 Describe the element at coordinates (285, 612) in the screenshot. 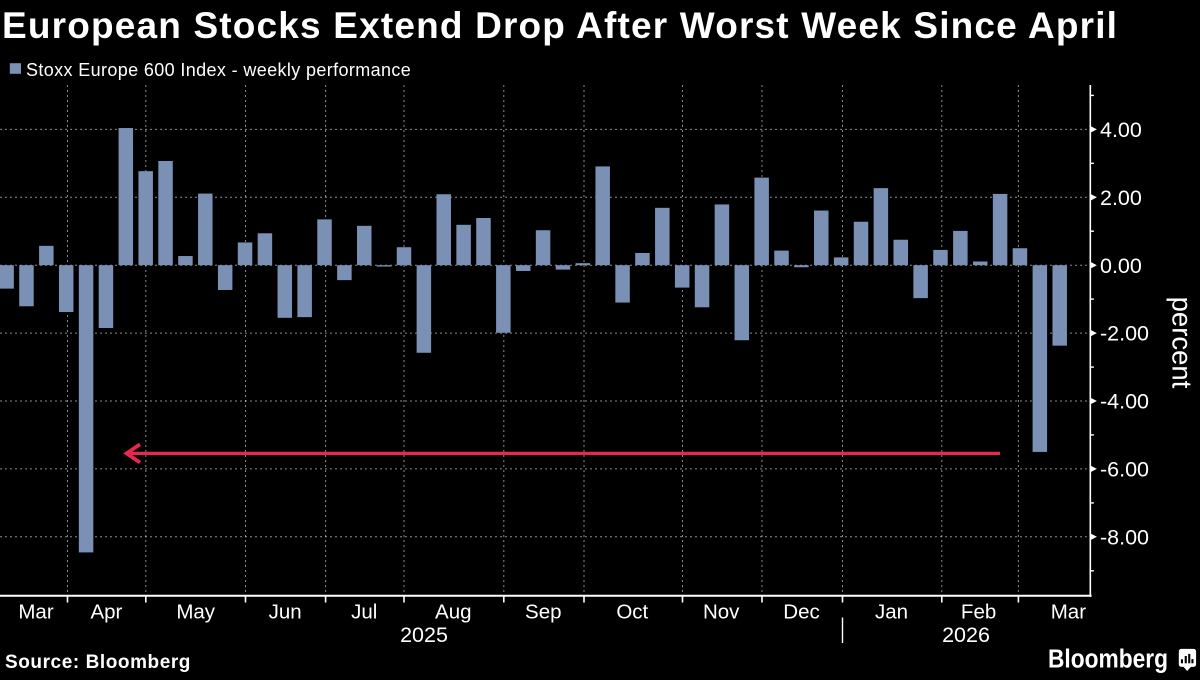

I see `svg-text: Jun` at that location.